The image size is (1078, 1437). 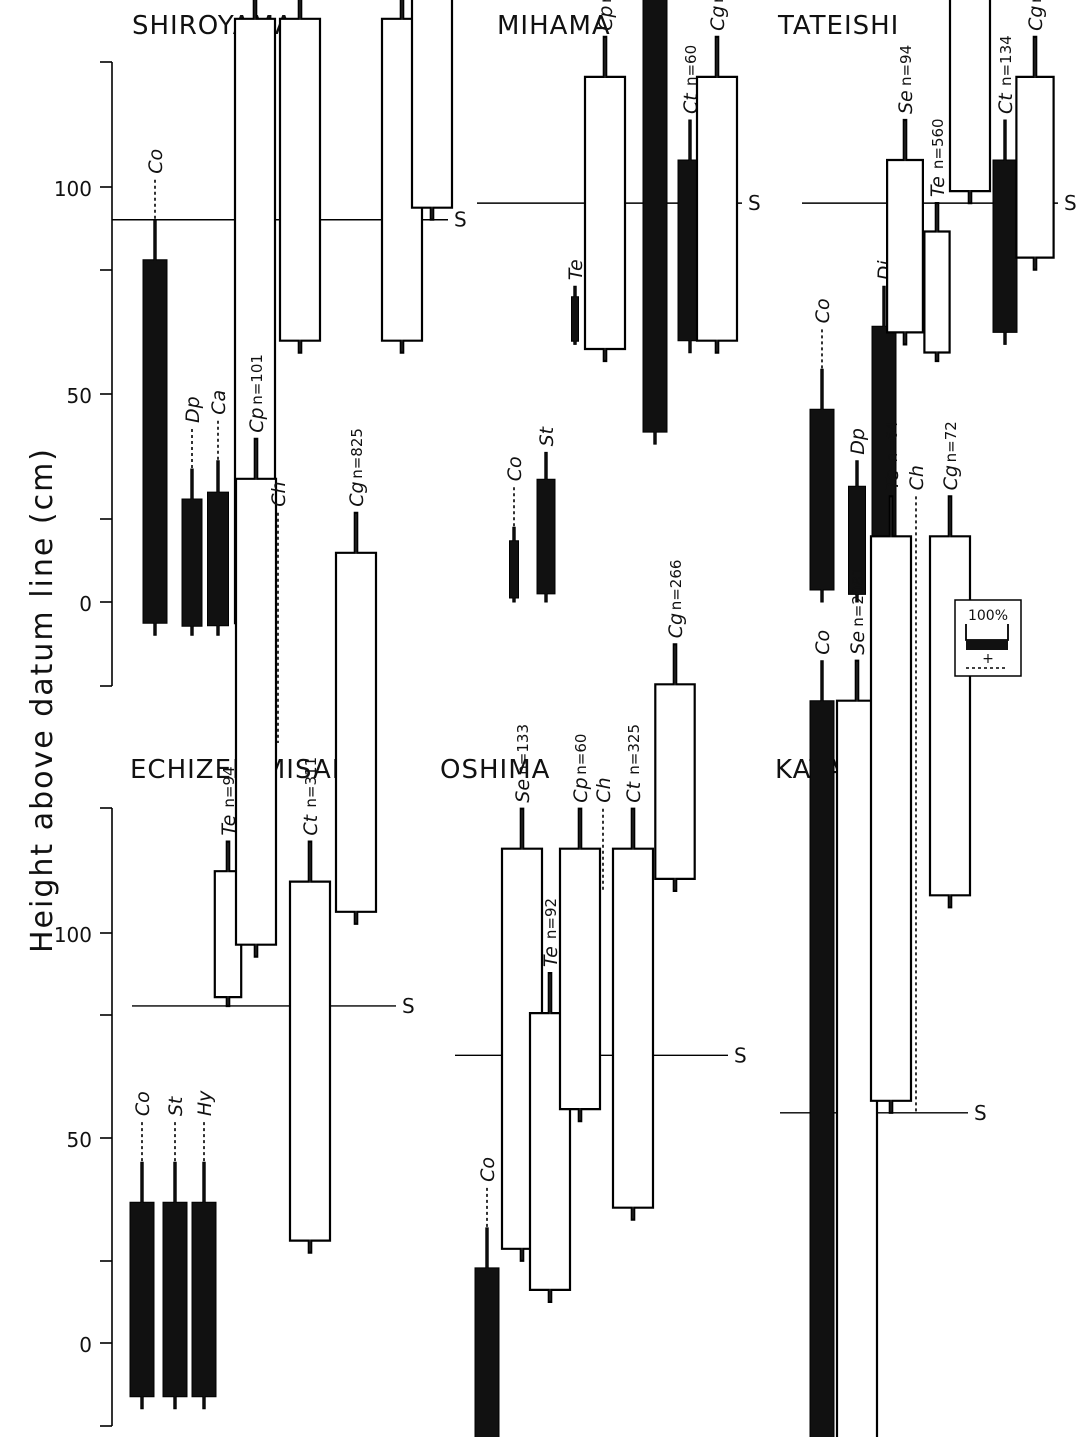 What do you see at coordinates (892, 441) in the screenshot?
I see `kite-katano-te-n: n=64` at bounding box center [892, 441].